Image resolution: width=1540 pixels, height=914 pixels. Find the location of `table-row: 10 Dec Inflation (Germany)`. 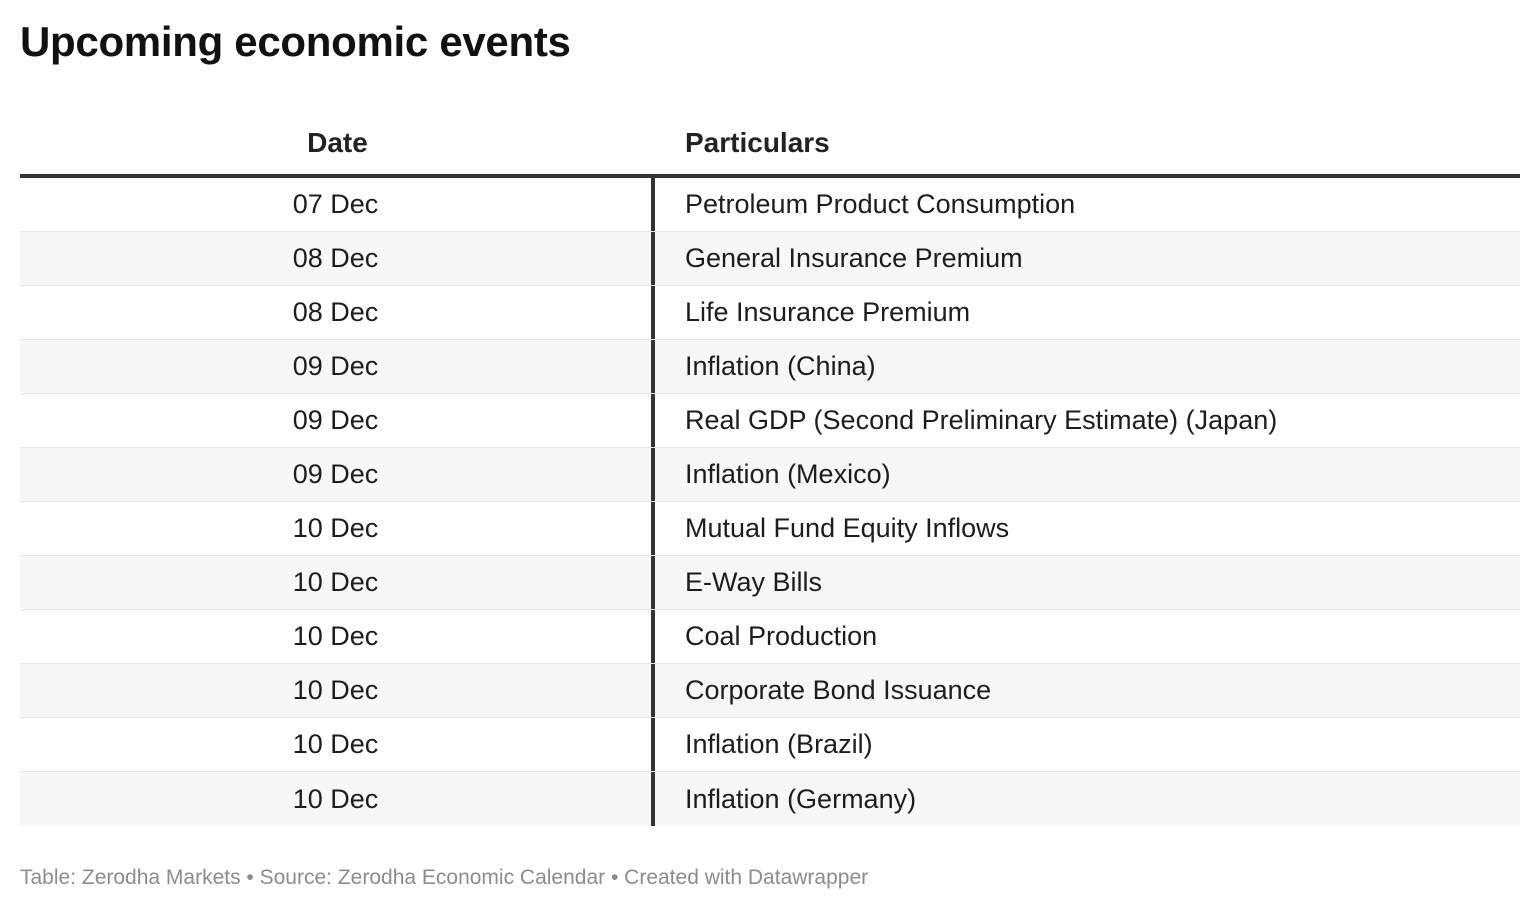

table-row: 10 Dec Inflation (Germany) is located at coordinates (770, 799).